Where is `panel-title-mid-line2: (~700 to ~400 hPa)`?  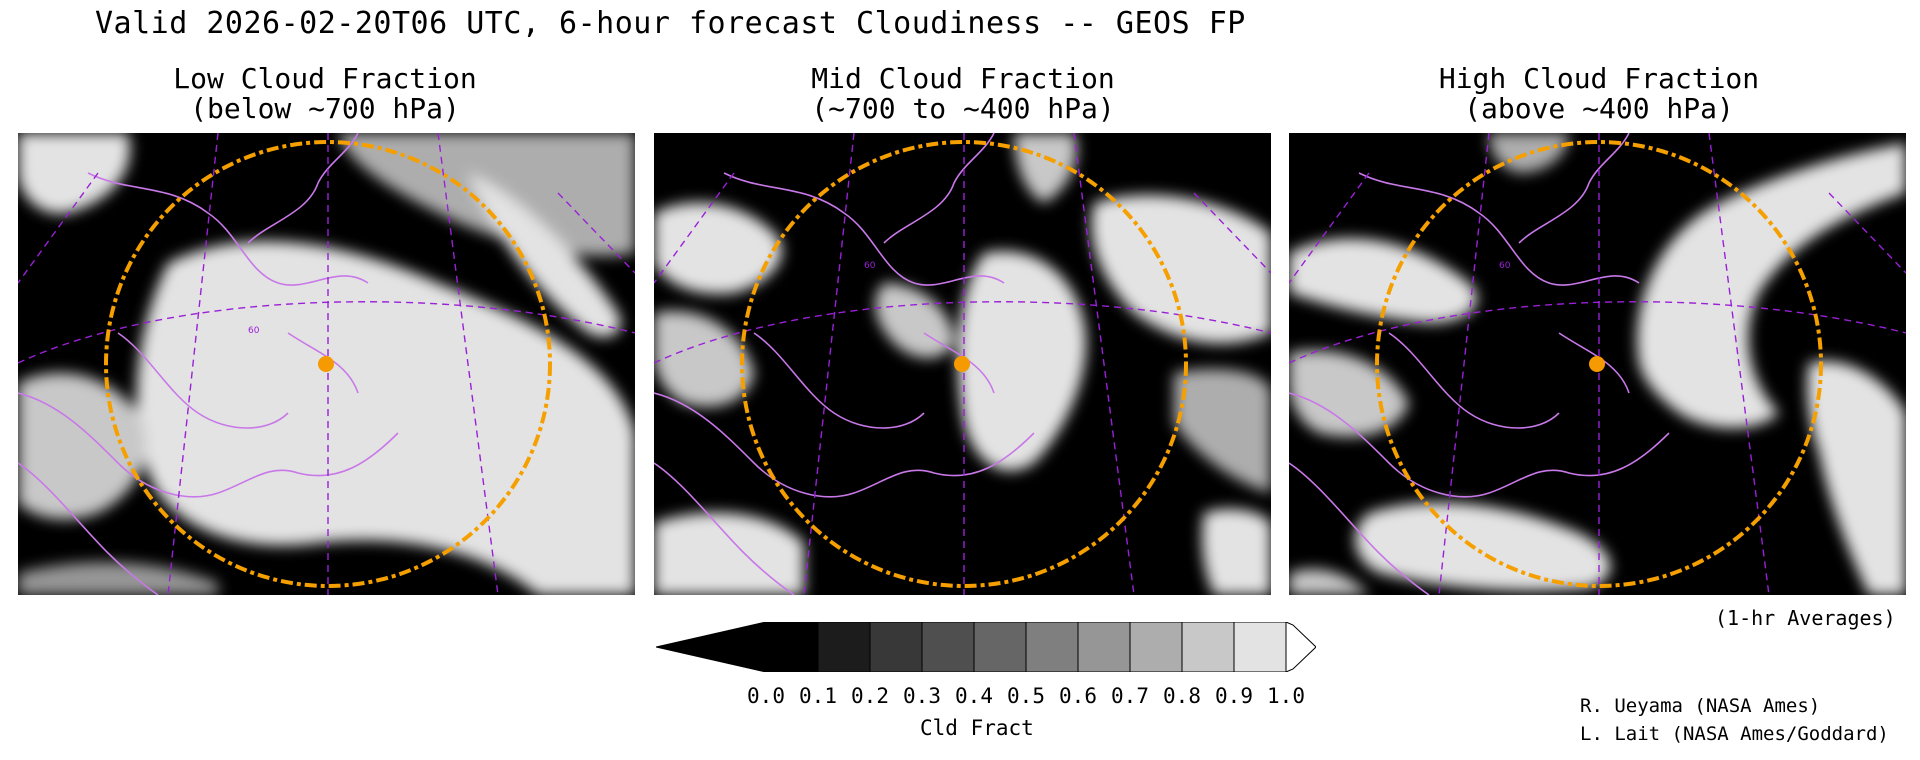 panel-title-mid-line2: (~700 to ~400 hPa) is located at coordinates (963, 108).